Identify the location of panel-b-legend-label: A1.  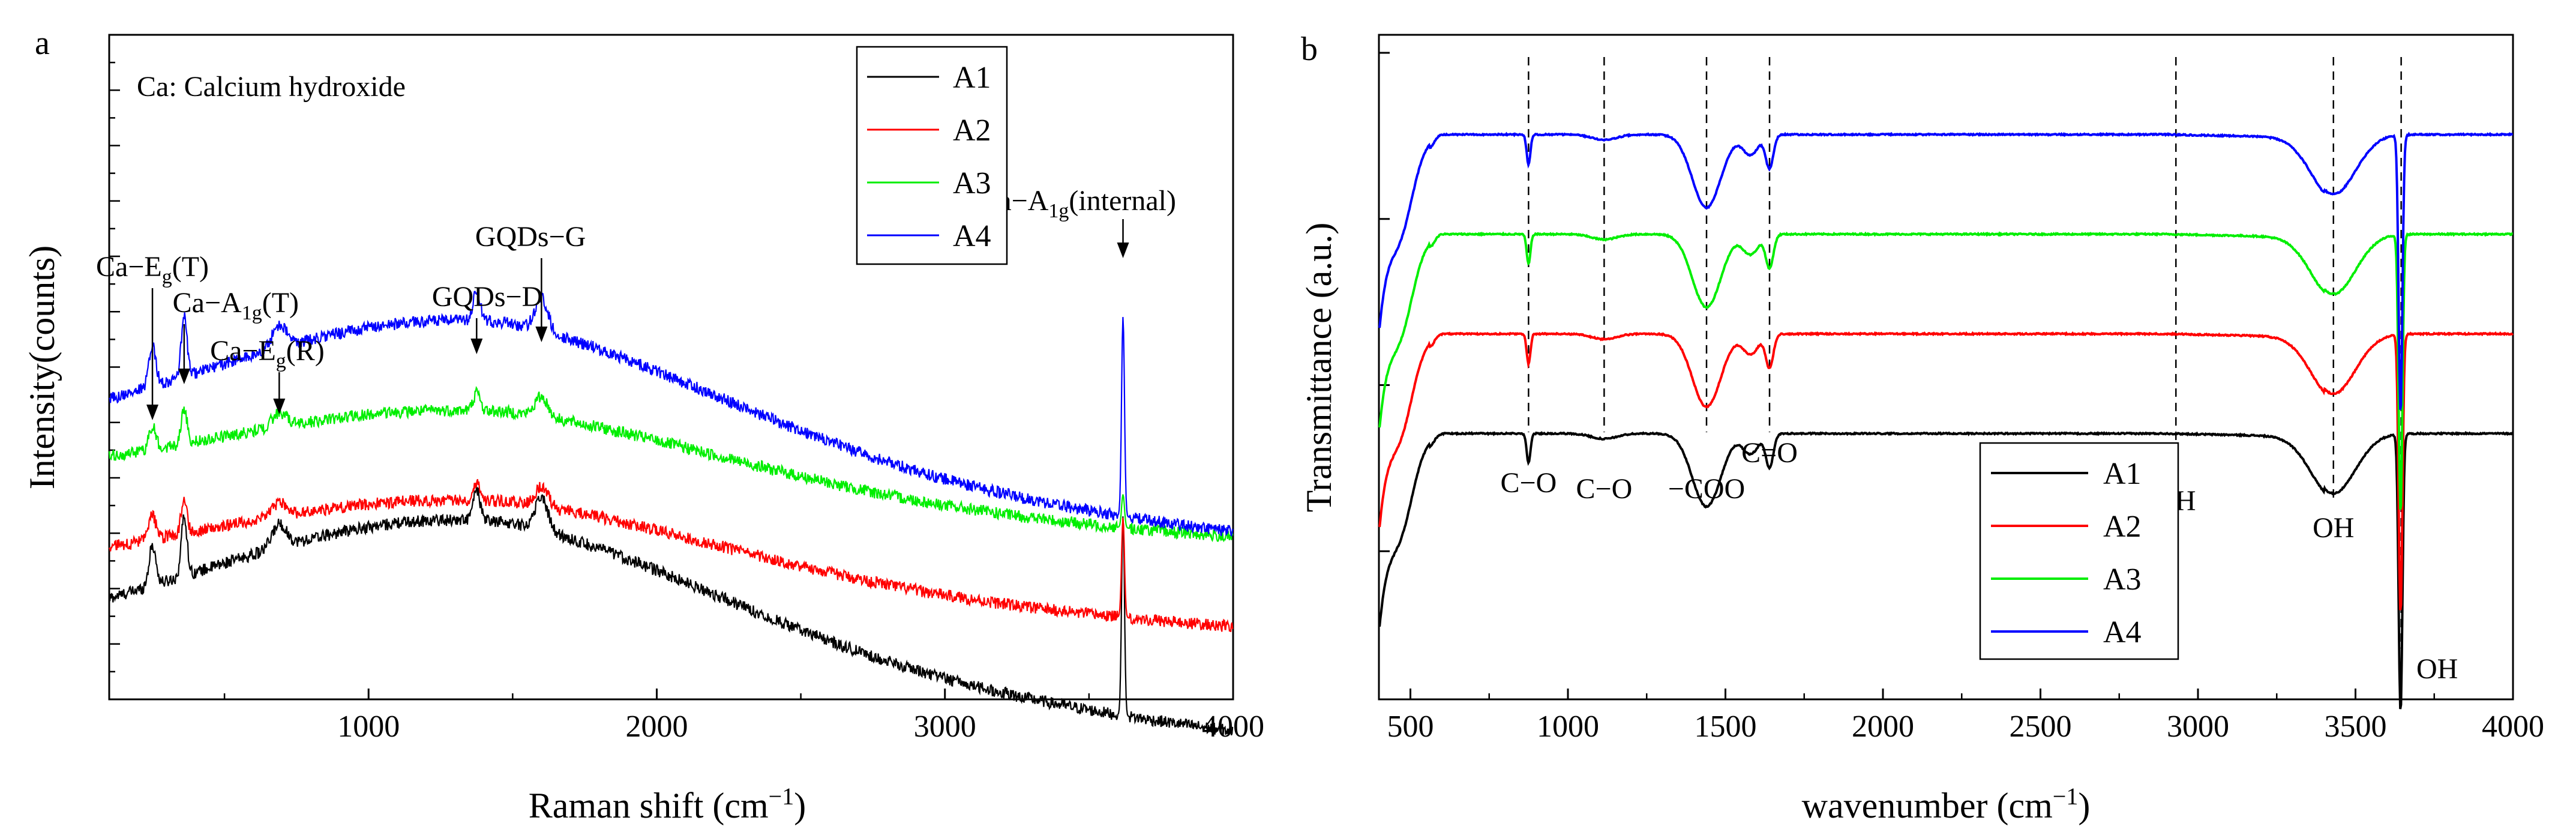
(2122, 474).